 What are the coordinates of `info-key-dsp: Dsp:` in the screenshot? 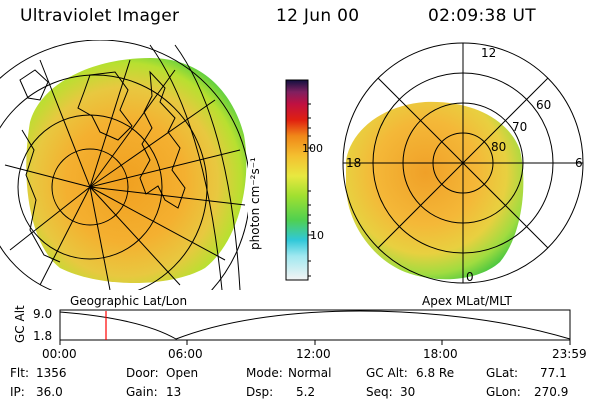 It's located at (260, 392).